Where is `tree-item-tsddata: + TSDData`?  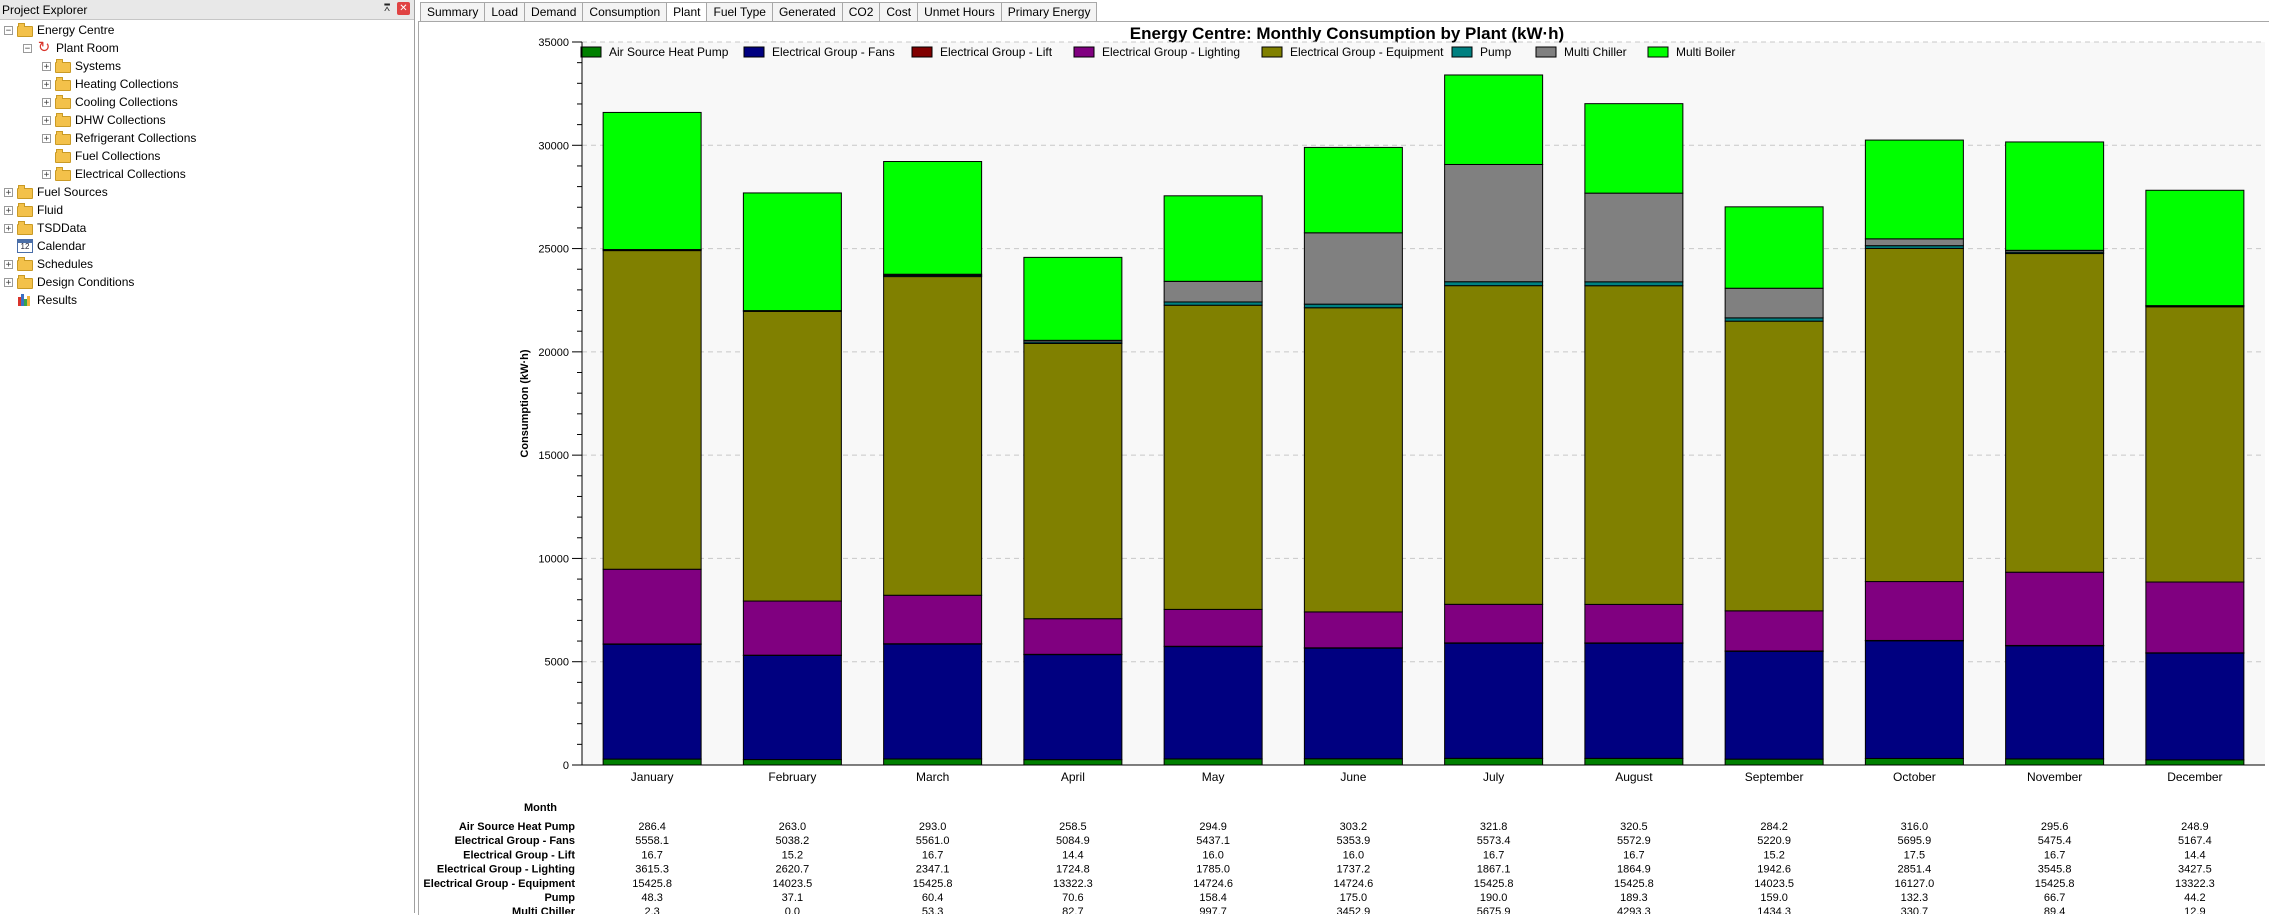 tree-item-tsddata: + TSDData is located at coordinates (45, 228).